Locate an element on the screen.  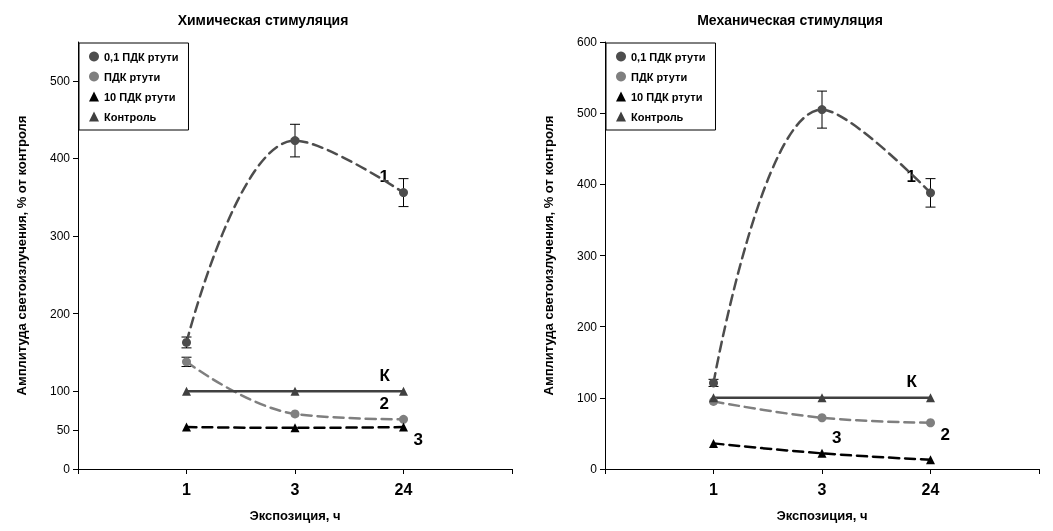
chart-title: Химическая стимуляция is located at coordinates (263, 20).